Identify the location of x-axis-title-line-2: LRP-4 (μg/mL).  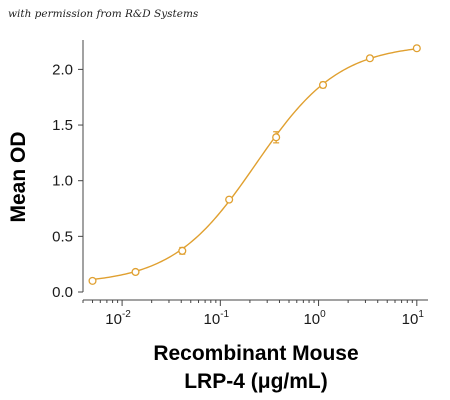
(256, 381).